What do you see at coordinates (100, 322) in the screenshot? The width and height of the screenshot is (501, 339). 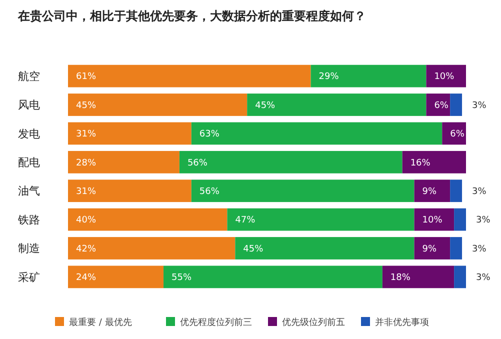 I see `legend-label: 最重要 / 最优先` at bounding box center [100, 322].